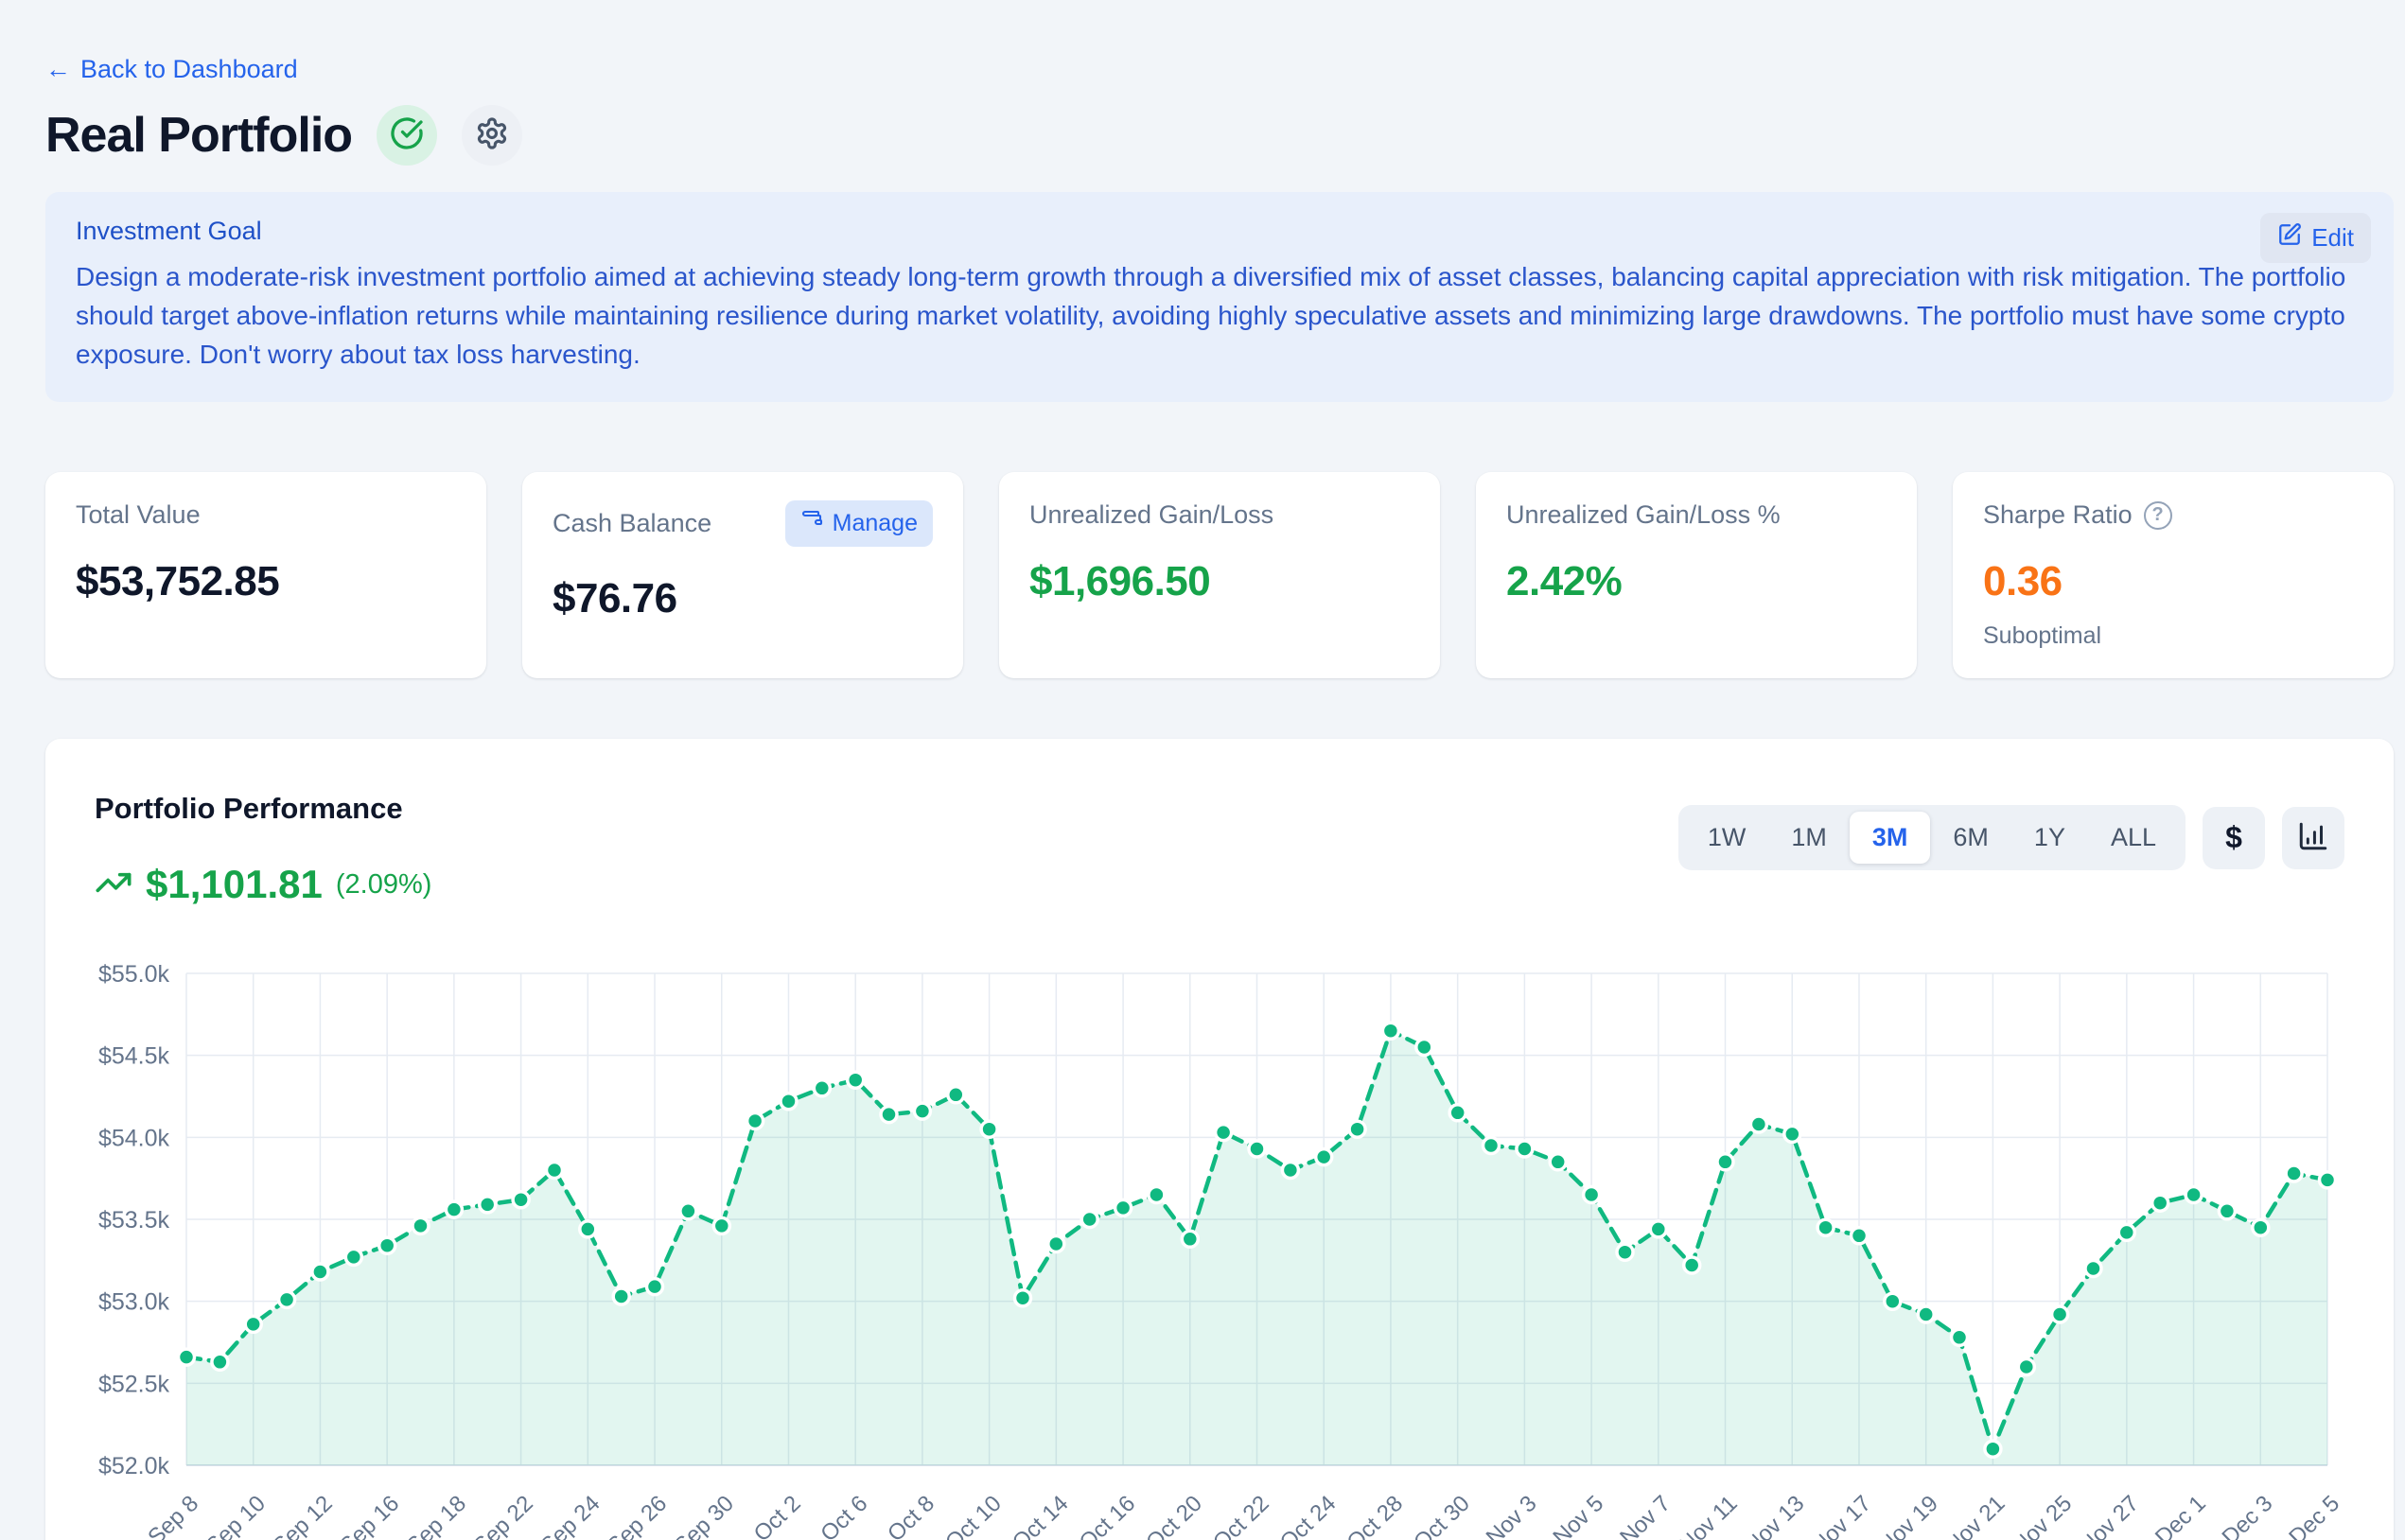  I want to click on x-axis-tick: Oct 8, so click(911, 1516).